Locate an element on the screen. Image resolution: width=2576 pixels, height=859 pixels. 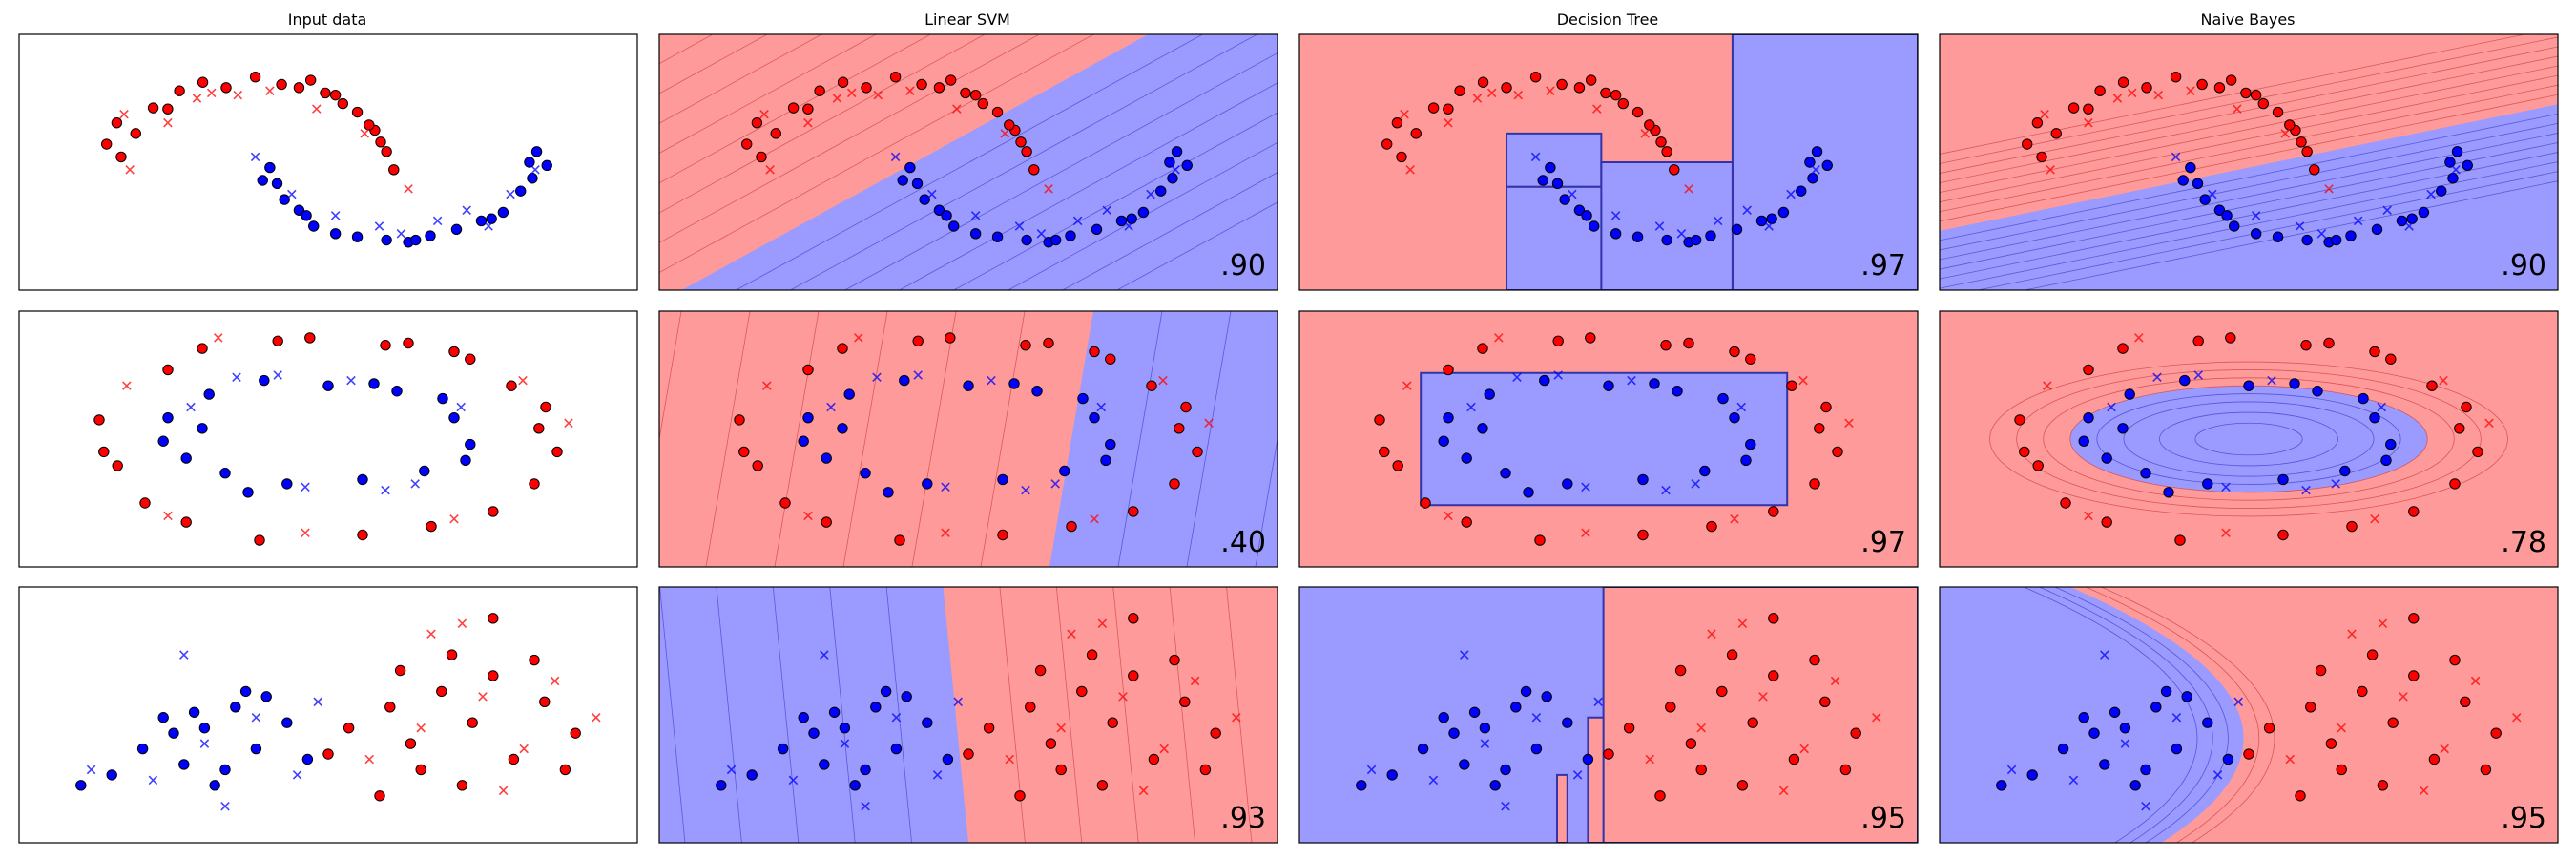
row2-decision-tree-plot-area is located at coordinates (1608, 439).